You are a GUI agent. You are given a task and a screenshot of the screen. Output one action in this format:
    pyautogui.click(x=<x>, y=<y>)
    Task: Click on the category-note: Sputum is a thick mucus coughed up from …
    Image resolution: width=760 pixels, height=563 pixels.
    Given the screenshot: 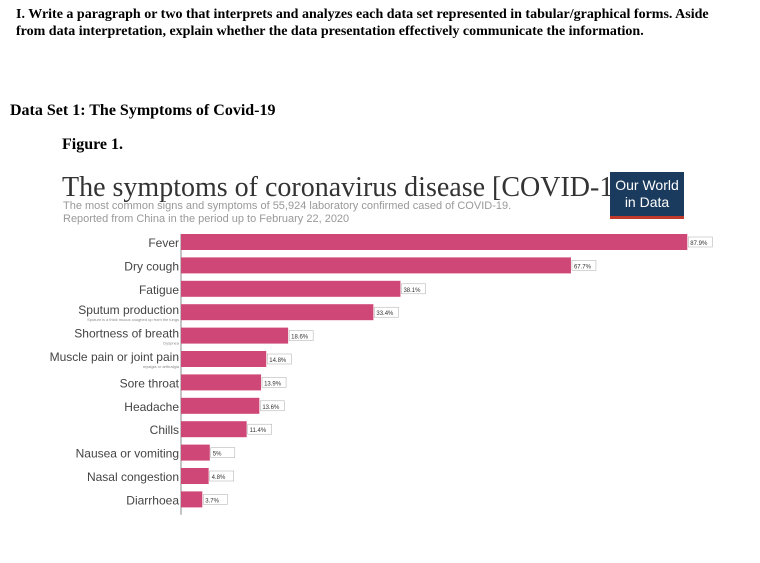 What is the action you would take?
    pyautogui.click(x=133, y=319)
    